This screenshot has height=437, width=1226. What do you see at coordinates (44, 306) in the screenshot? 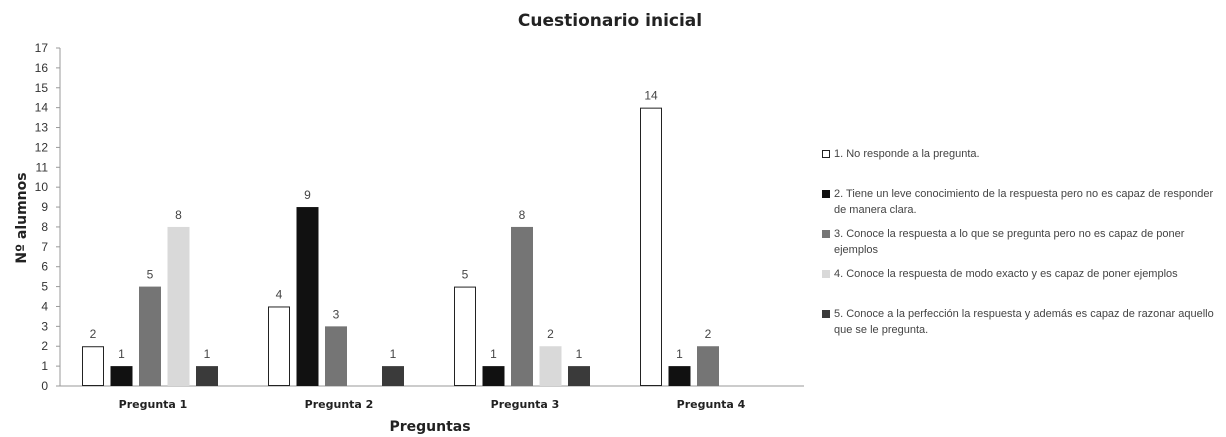
I see `y-tick-label: 4` at bounding box center [44, 306].